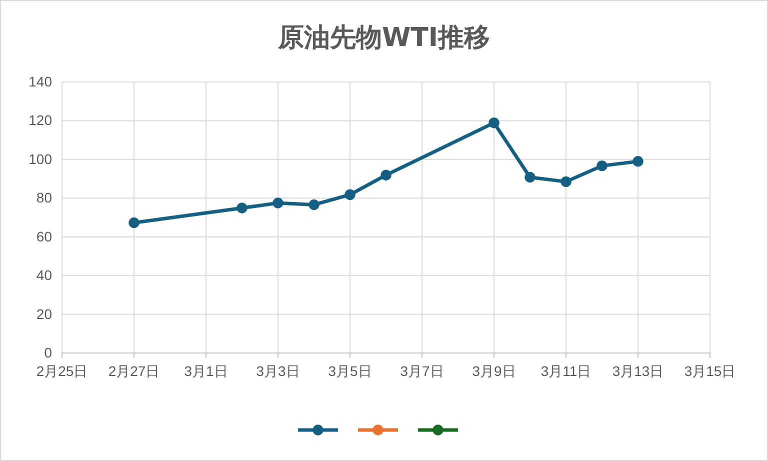 The width and height of the screenshot is (768, 461). I want to click on y-tick-label: 80, so click(44, 198).